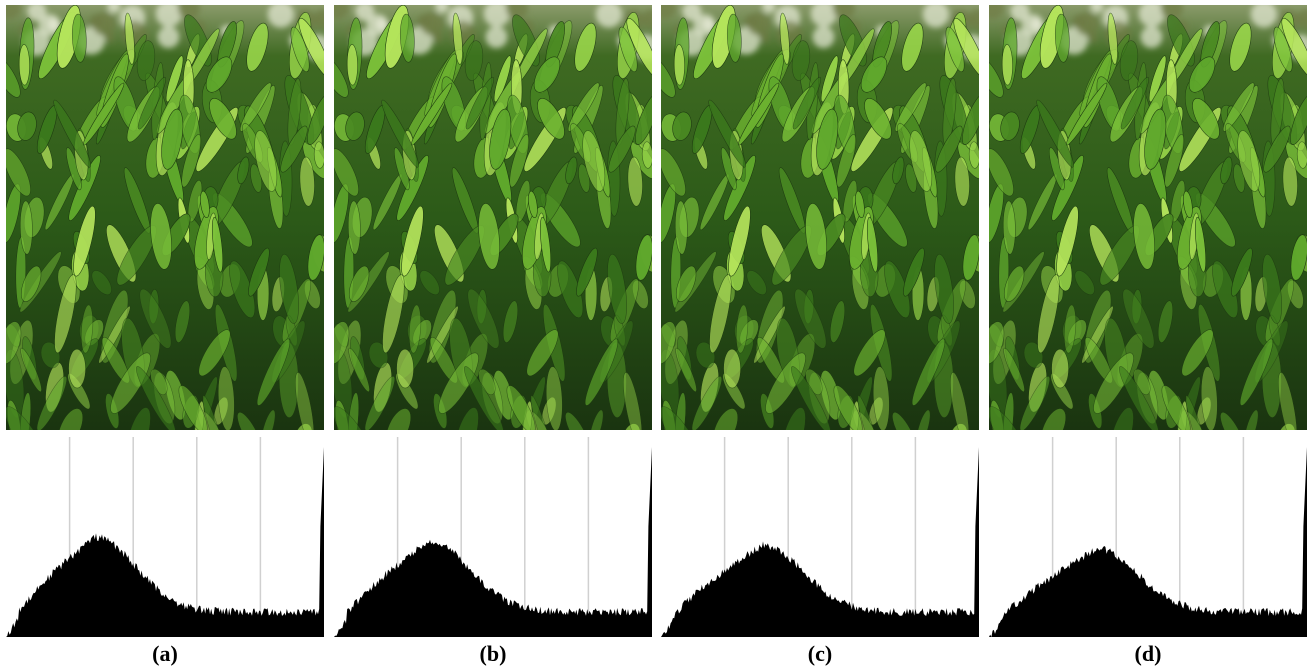 The width and height of the screenshot is (1308, 672). Describe the element at coordinates (493, 653) in the screenshot. I see `panel-label: (b)` at that location.